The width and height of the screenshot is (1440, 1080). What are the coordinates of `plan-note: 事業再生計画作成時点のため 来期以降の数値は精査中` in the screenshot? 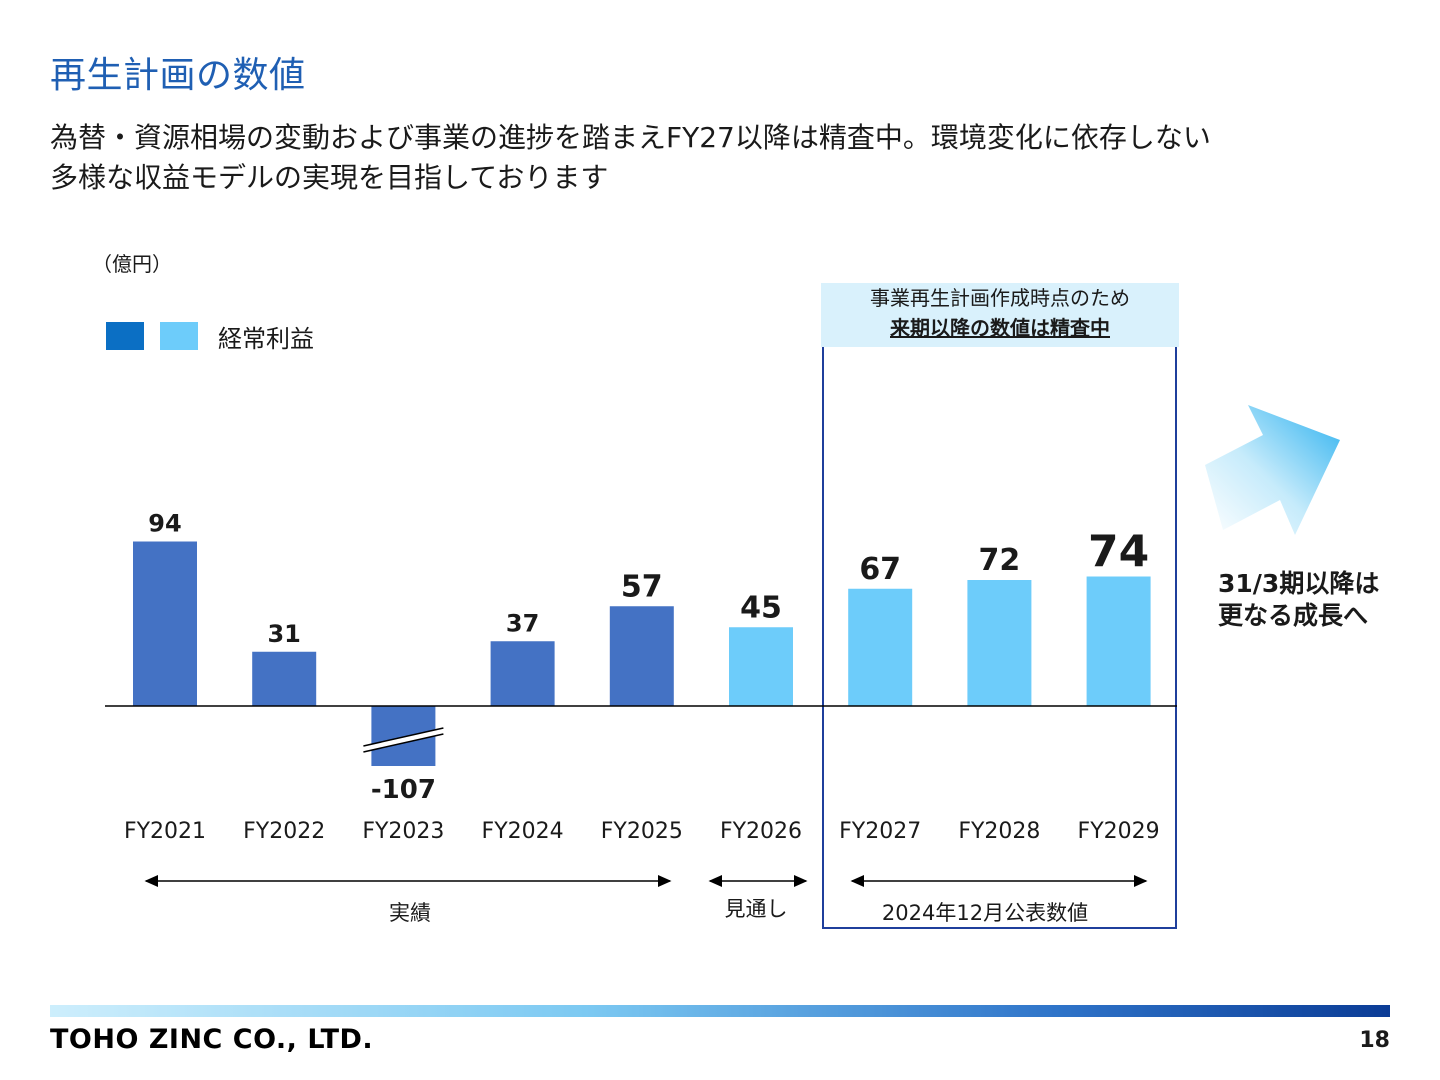 It's located at (1000, 315).